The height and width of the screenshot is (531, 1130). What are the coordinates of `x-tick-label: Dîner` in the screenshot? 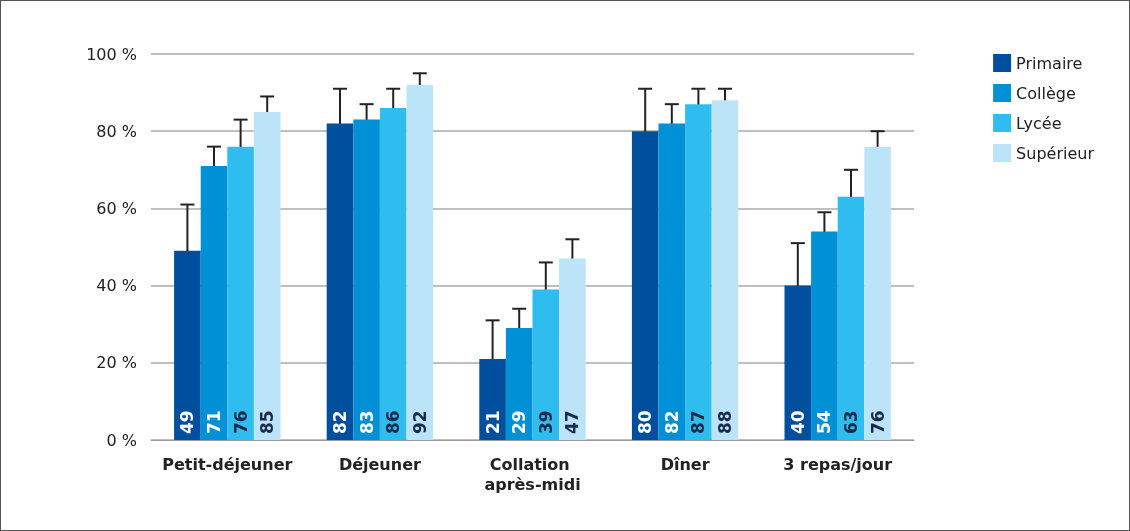 It's located at (685, 464).